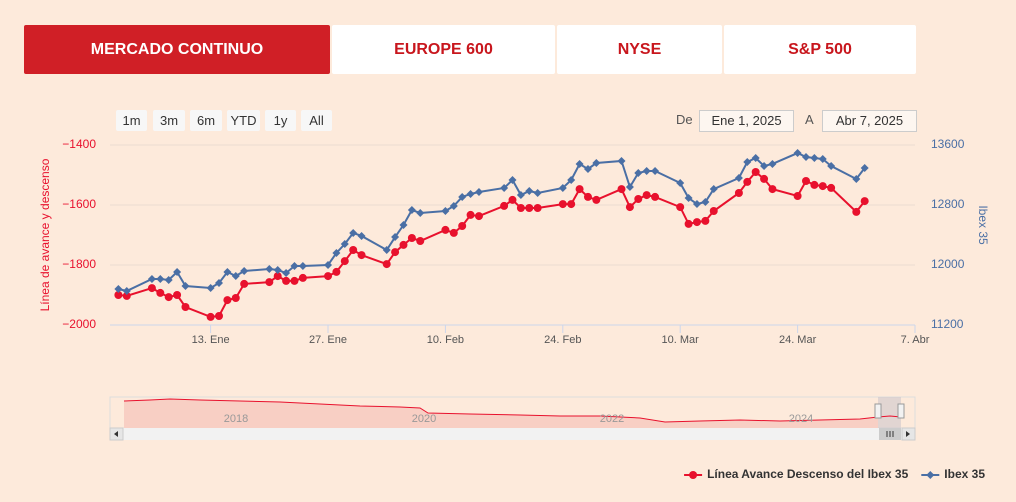 This screenshot has width=1016, height=502. What do you see at coordinates (948, 264) in the screenshot?
I see `y2-tick-label: 12000` at bounding box center [948, 264].